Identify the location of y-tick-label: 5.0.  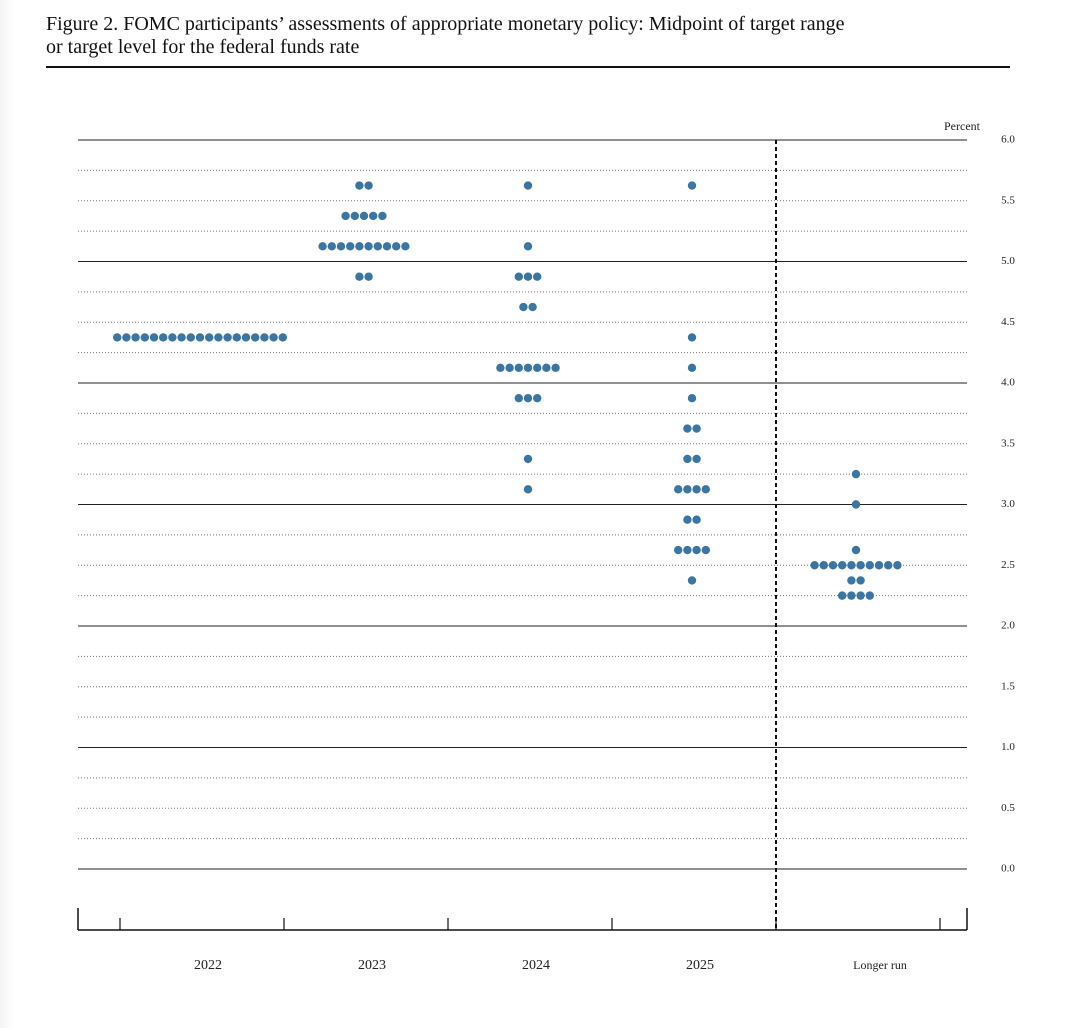
(1008, 261).